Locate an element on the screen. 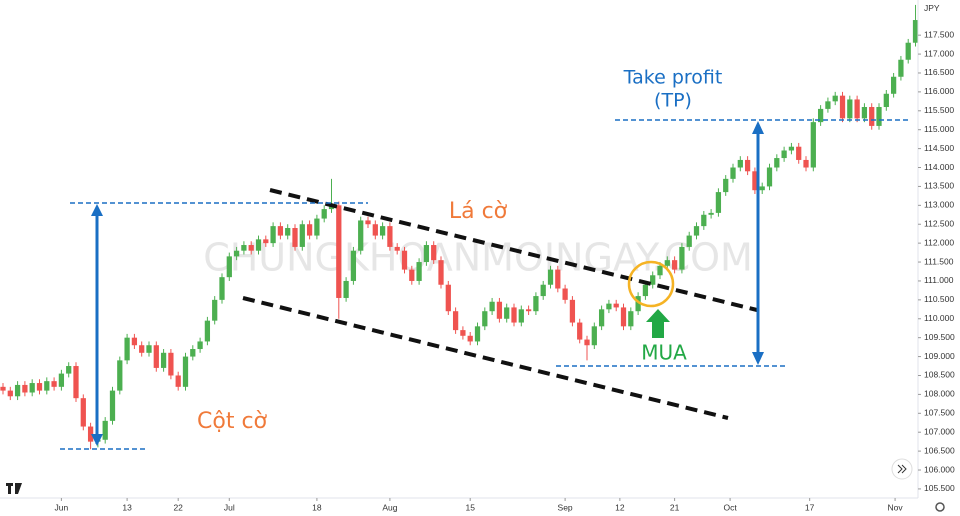 The height and width of the screenshot is (516, 960). y-tick-label: 107.500 is located at coordinates (939, 413).